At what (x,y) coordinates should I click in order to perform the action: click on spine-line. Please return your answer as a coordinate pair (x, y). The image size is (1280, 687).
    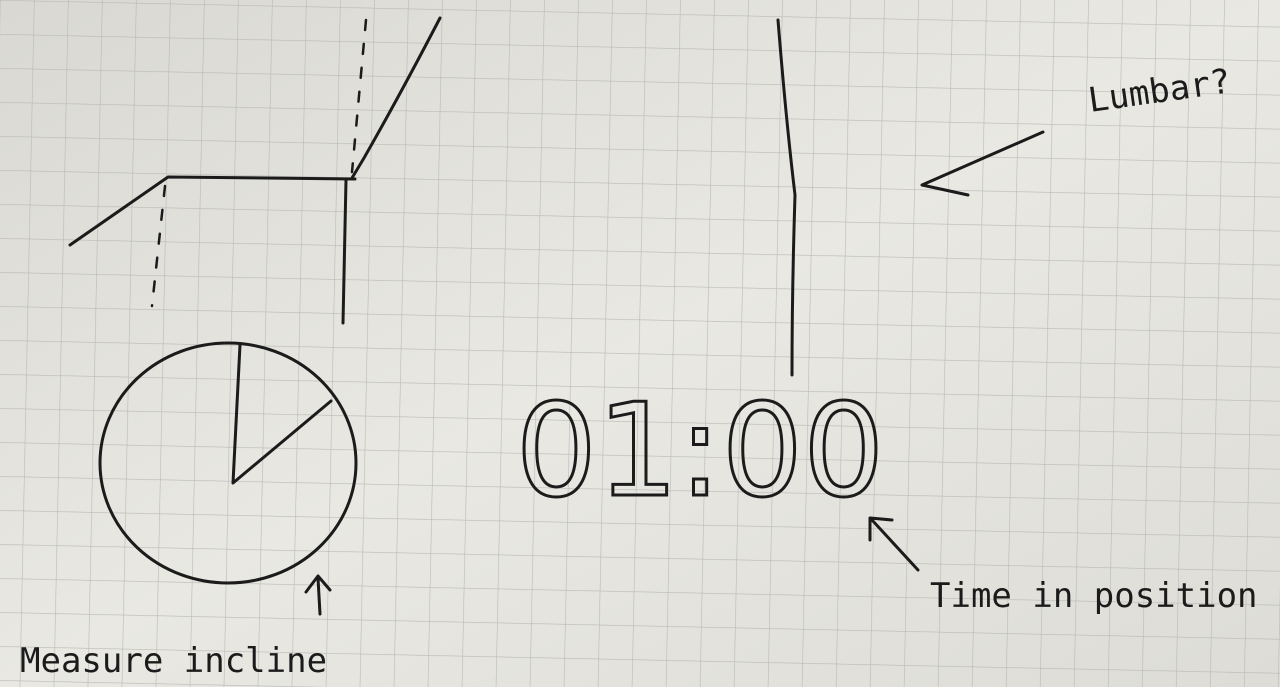
    Looking at the image, I should click on (786, 197).